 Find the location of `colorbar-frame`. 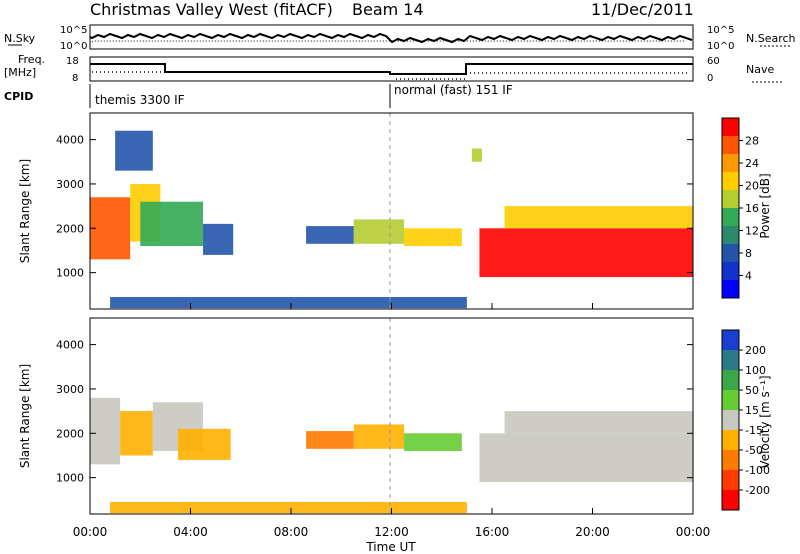

colorbar-frame is located at coordinates (730, 420).